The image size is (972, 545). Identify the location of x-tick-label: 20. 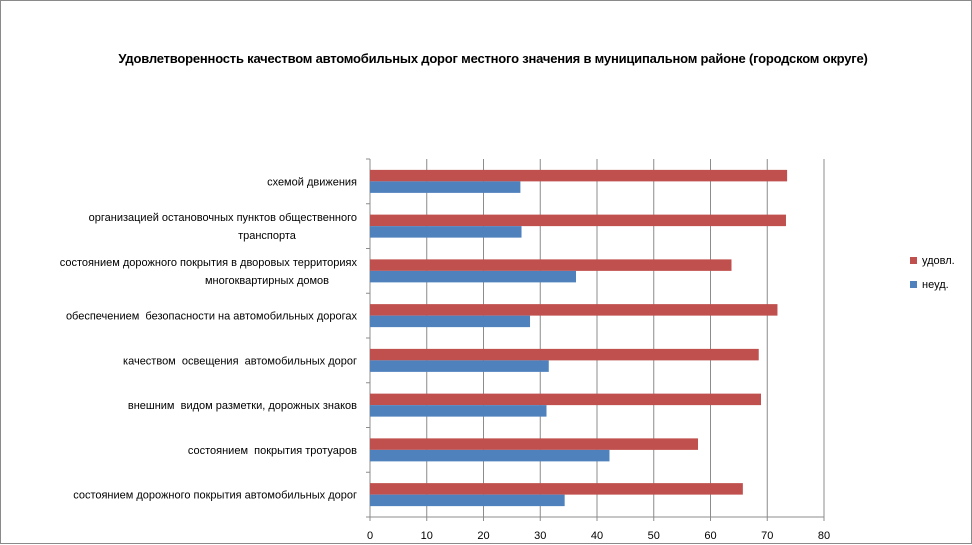
(483, 536).